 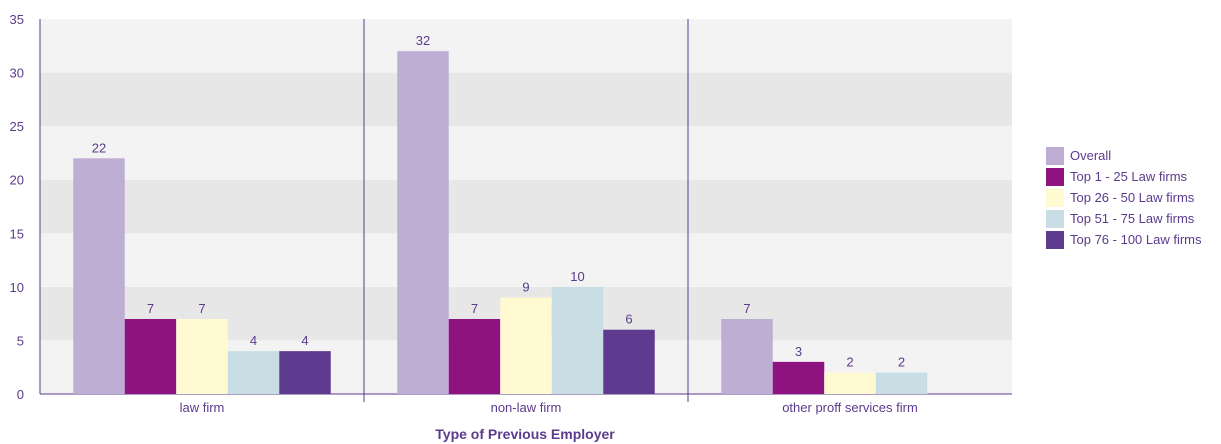 I want to click on legend-item: Top 76 - 100 Law firms, so click(x=1124, y=239).